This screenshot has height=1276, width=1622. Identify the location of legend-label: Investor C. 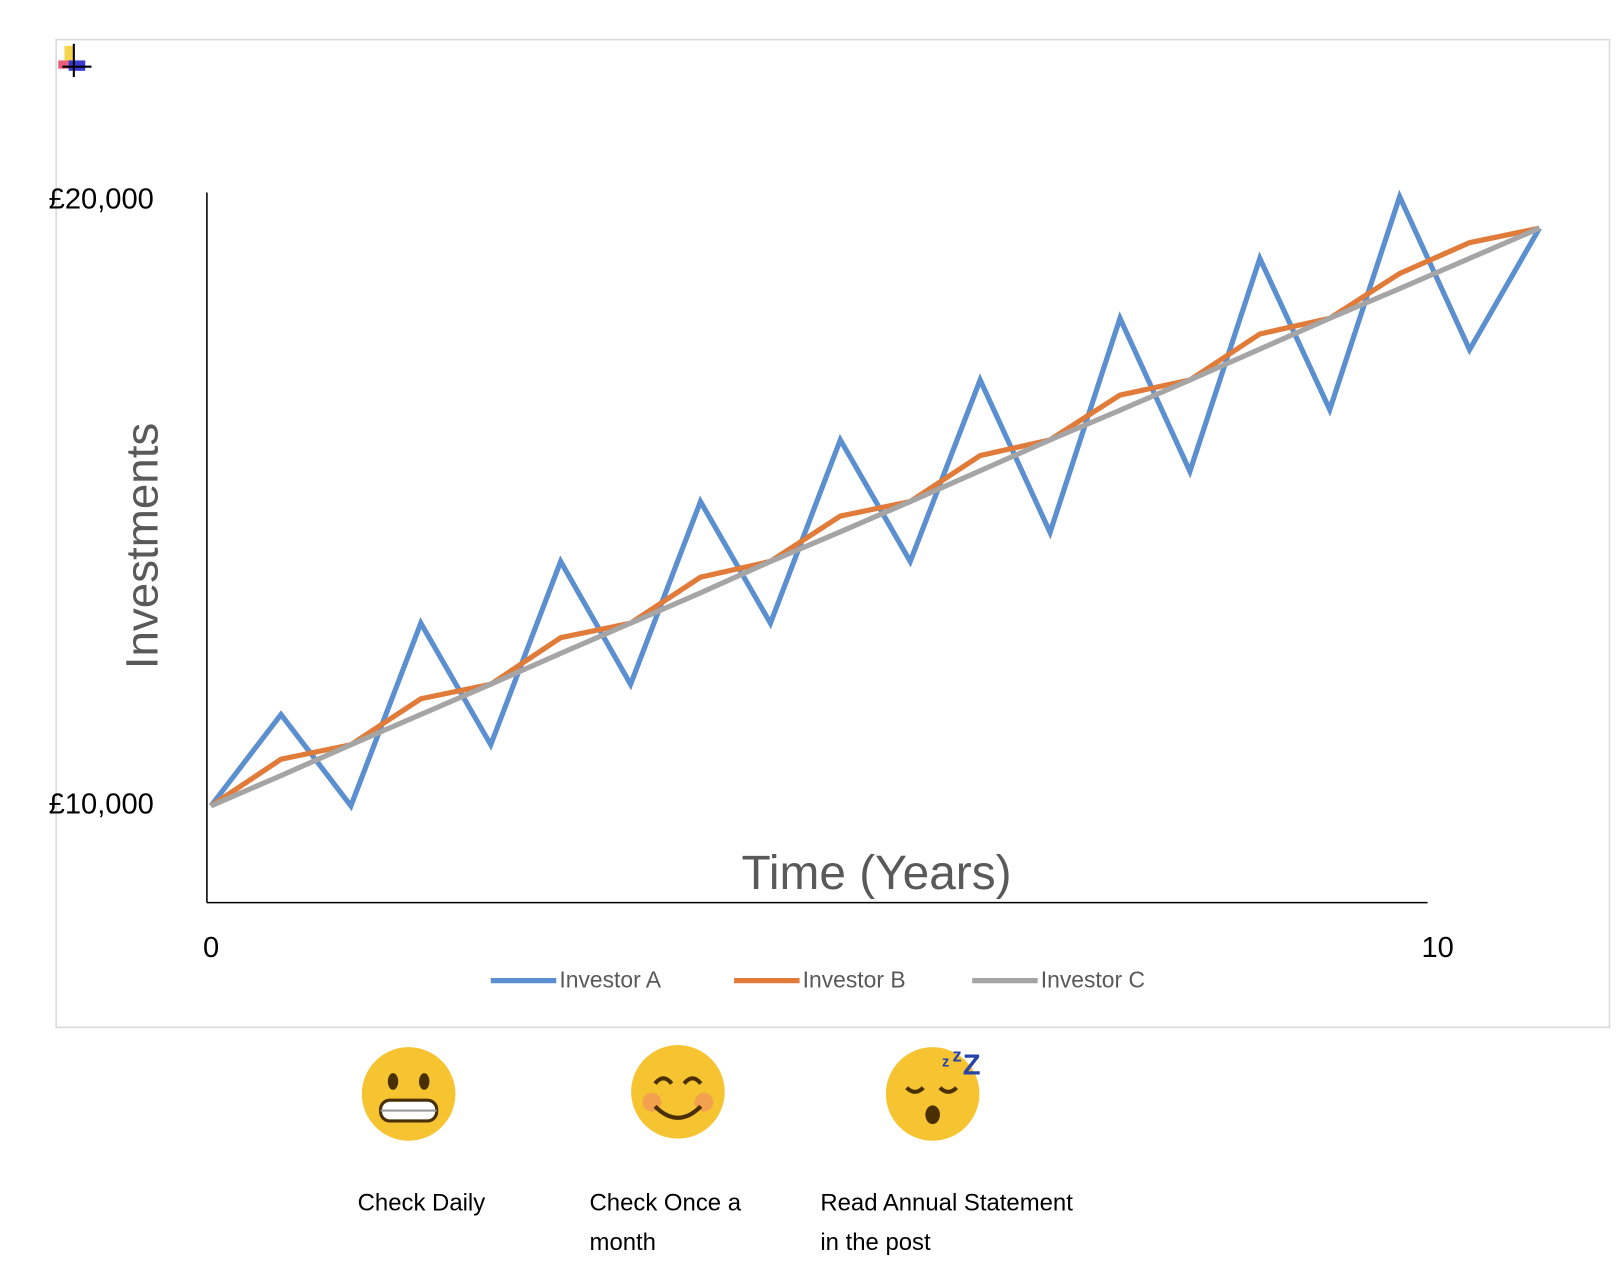
(1093, 980).